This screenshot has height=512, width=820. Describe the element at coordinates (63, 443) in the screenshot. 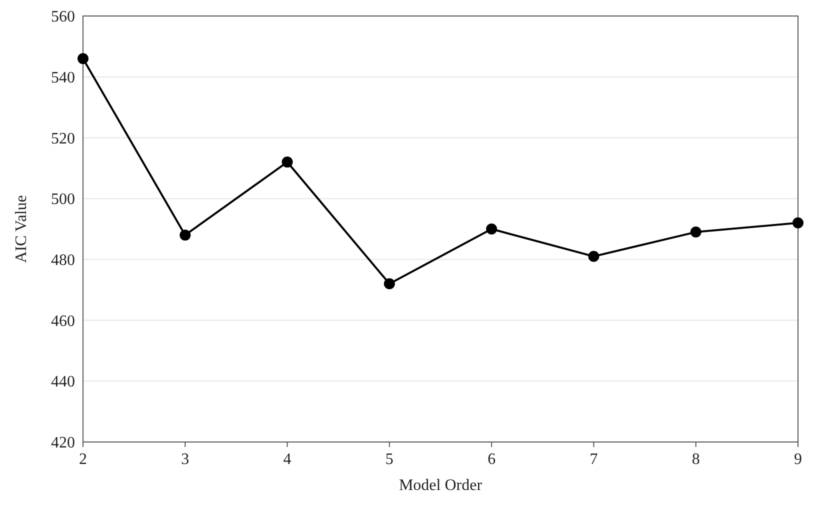

I see `y-tick-label: 420` at that location.